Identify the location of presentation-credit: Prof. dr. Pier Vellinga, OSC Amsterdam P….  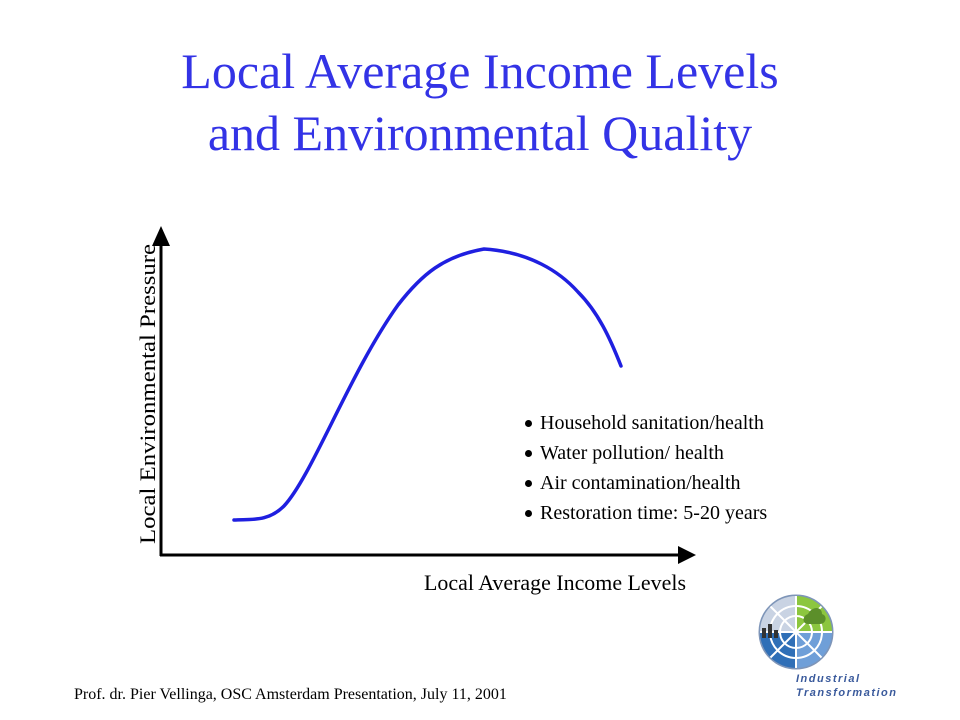
(290, 694).